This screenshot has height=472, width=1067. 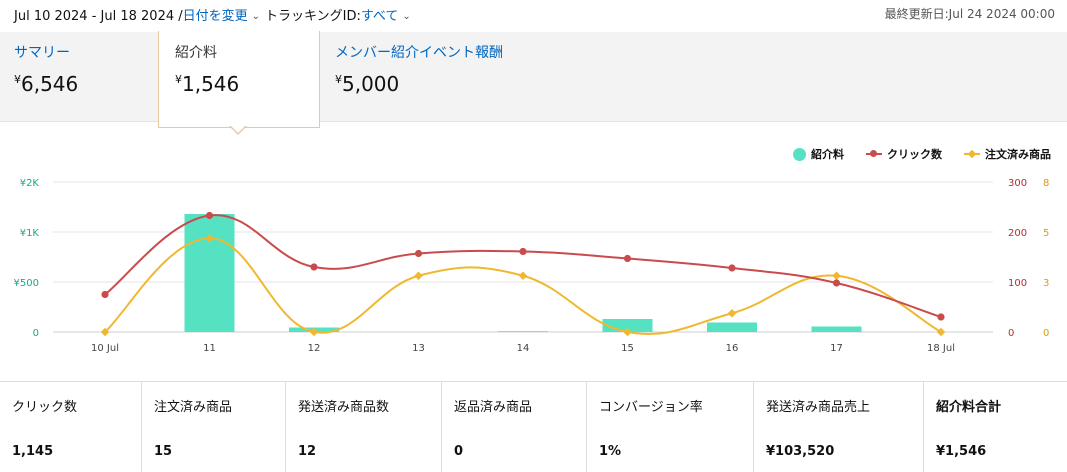 I want to click on metric-label: クリック数, so click(x=45, y=407).